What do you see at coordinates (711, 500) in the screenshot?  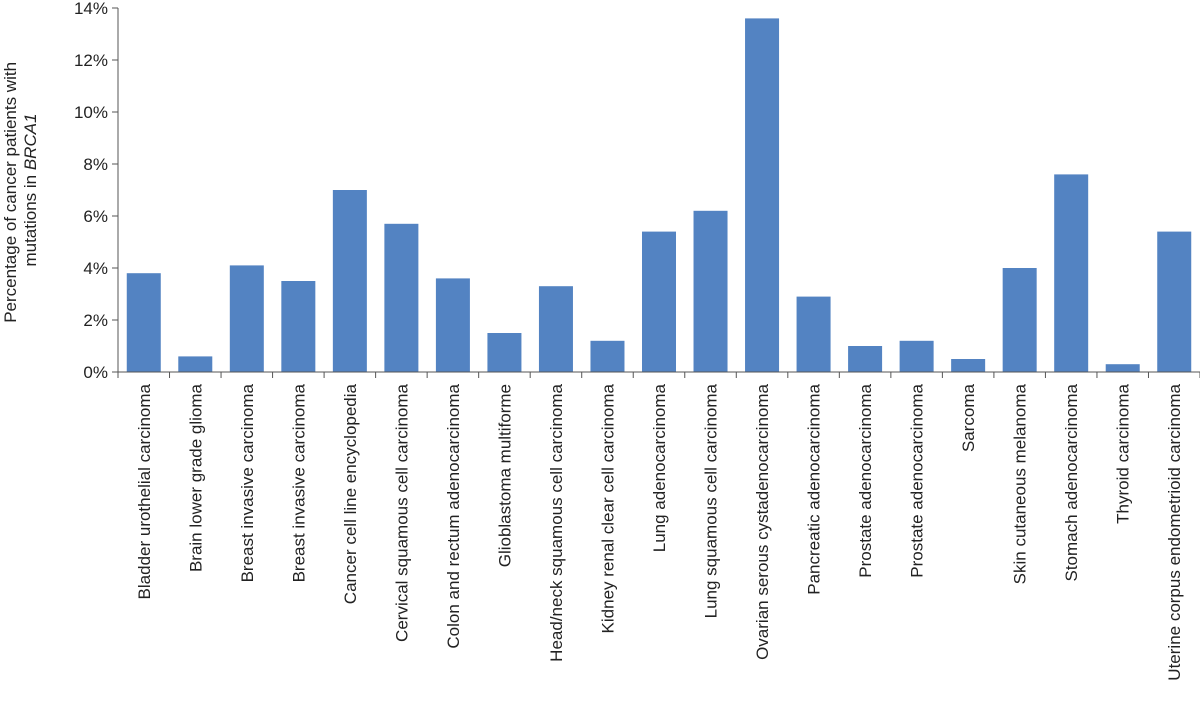 I see `x-category-label: Lung squamous cell carcinoma` at bounding box center [711, 500].